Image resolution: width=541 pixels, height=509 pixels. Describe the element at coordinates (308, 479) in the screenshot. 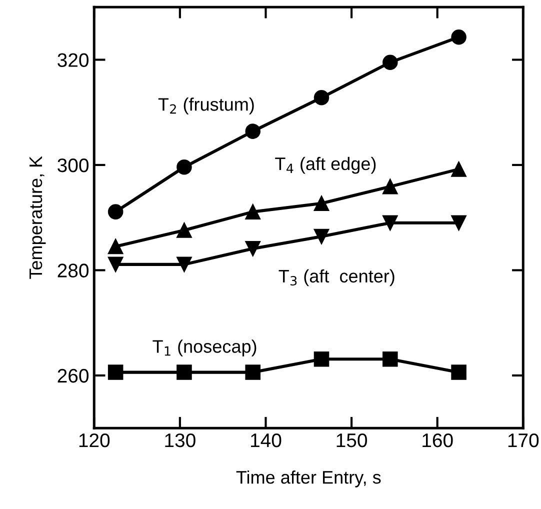

I see `x-axis-title: Time after Entry, s` at that location.